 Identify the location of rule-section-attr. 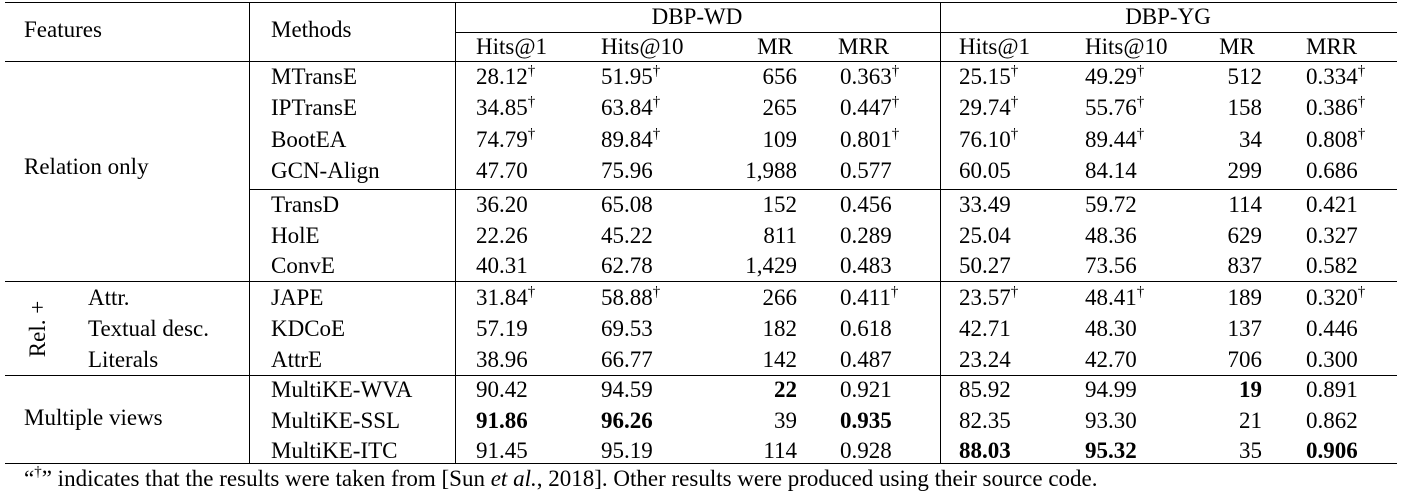
(701, 281).